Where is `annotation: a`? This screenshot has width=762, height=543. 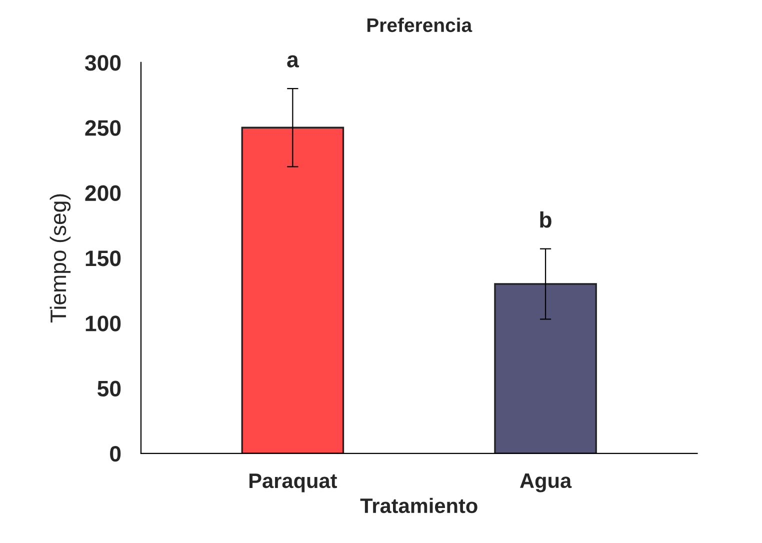 annotation: a is located at coordinates (293, 61).